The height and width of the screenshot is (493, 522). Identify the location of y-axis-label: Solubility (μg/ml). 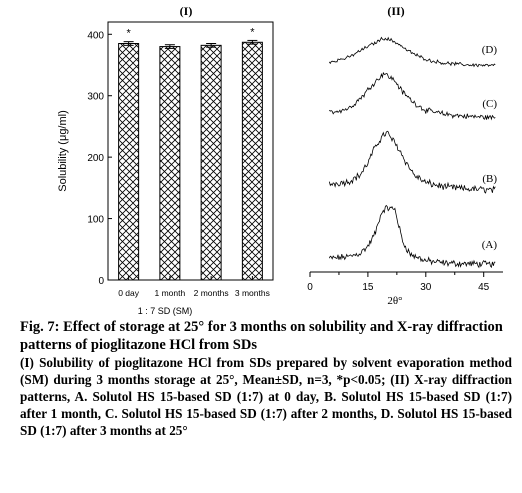
(63, 151).